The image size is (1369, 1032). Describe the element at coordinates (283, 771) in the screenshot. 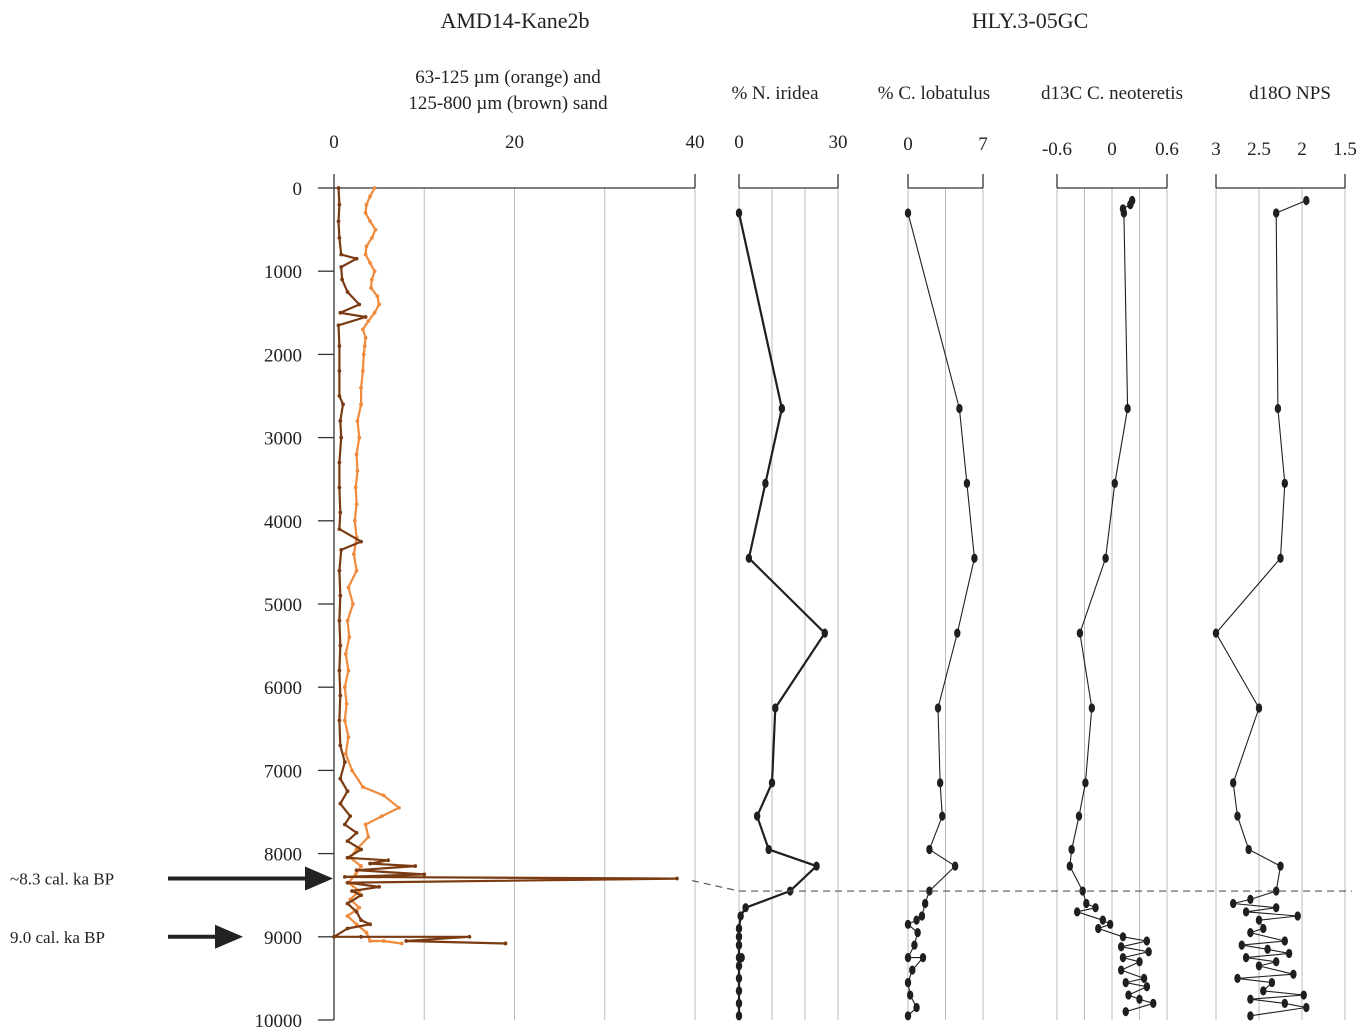

I see `y-tick-label-7000: 7000` at that location.